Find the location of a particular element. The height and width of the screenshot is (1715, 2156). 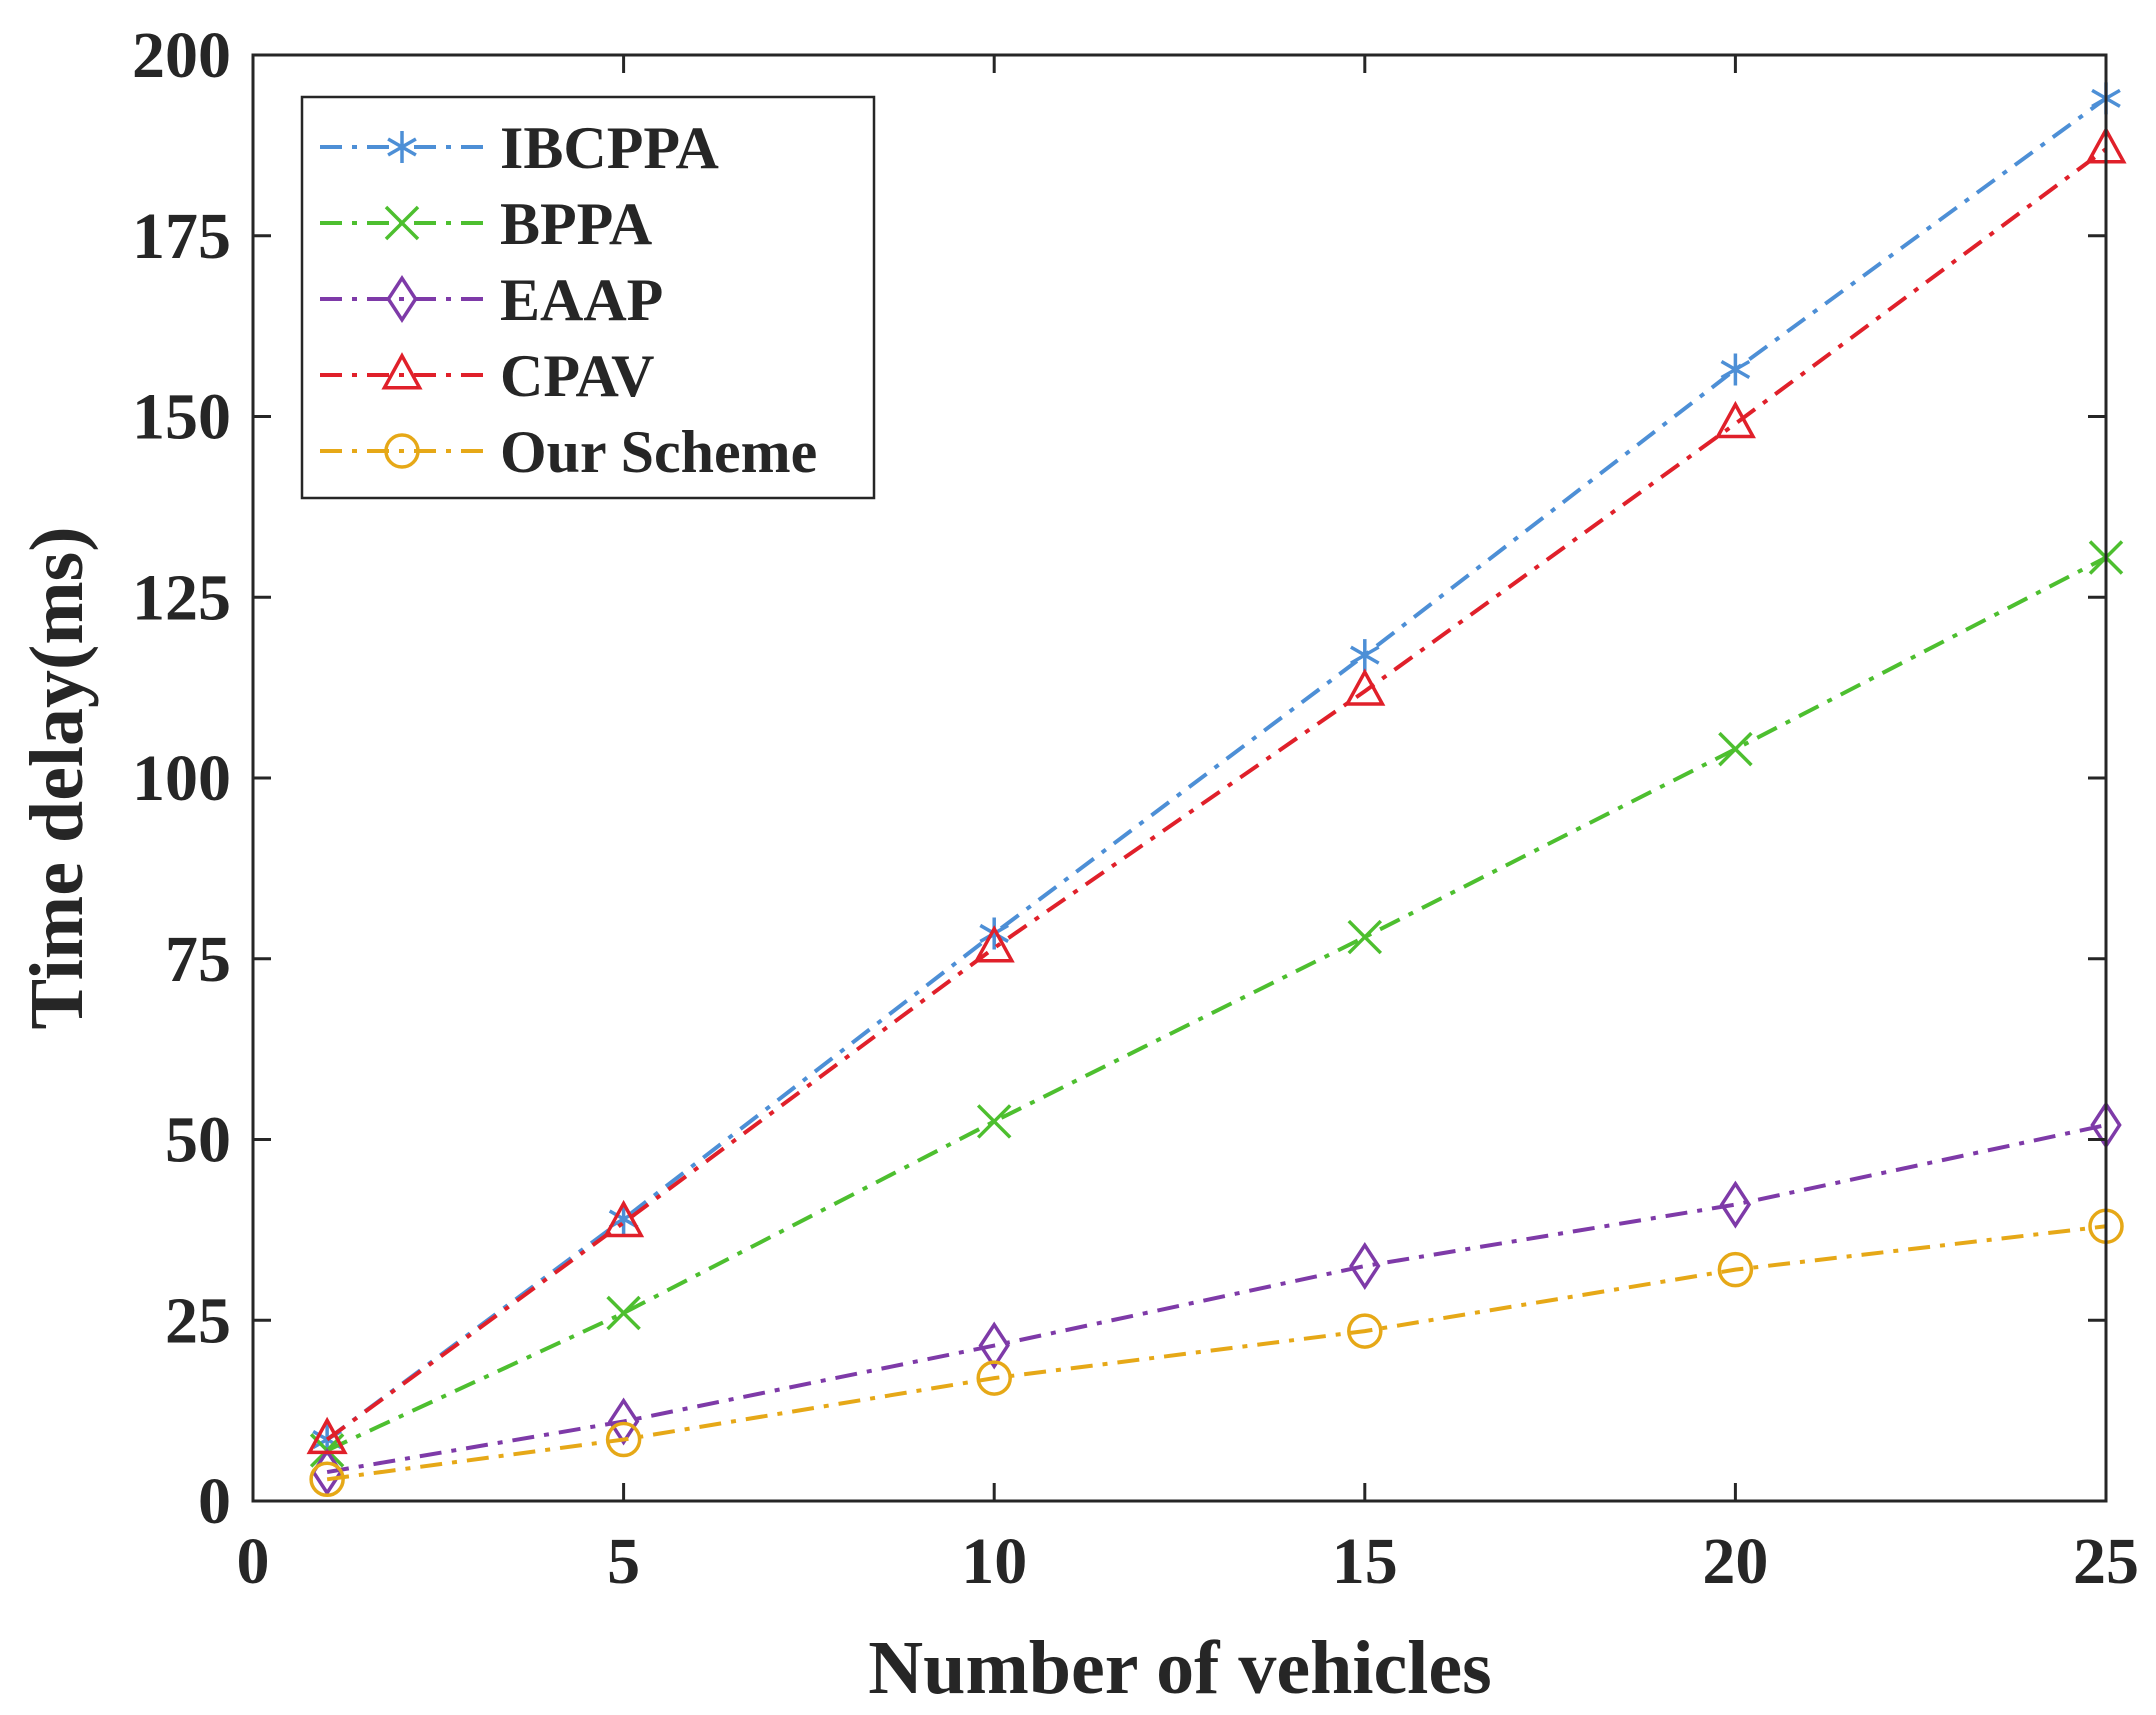

series-our-scheme is located at coordinates (1216, 1353).